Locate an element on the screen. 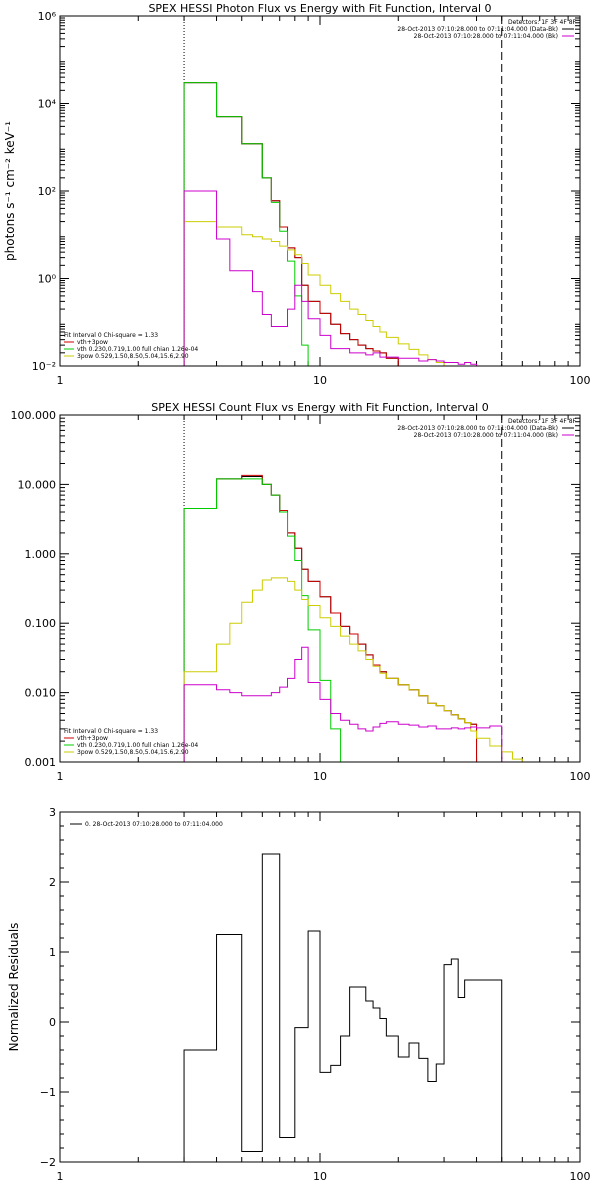  photon-ytick-label: 10⁶ is located at coordinates (47, 16).